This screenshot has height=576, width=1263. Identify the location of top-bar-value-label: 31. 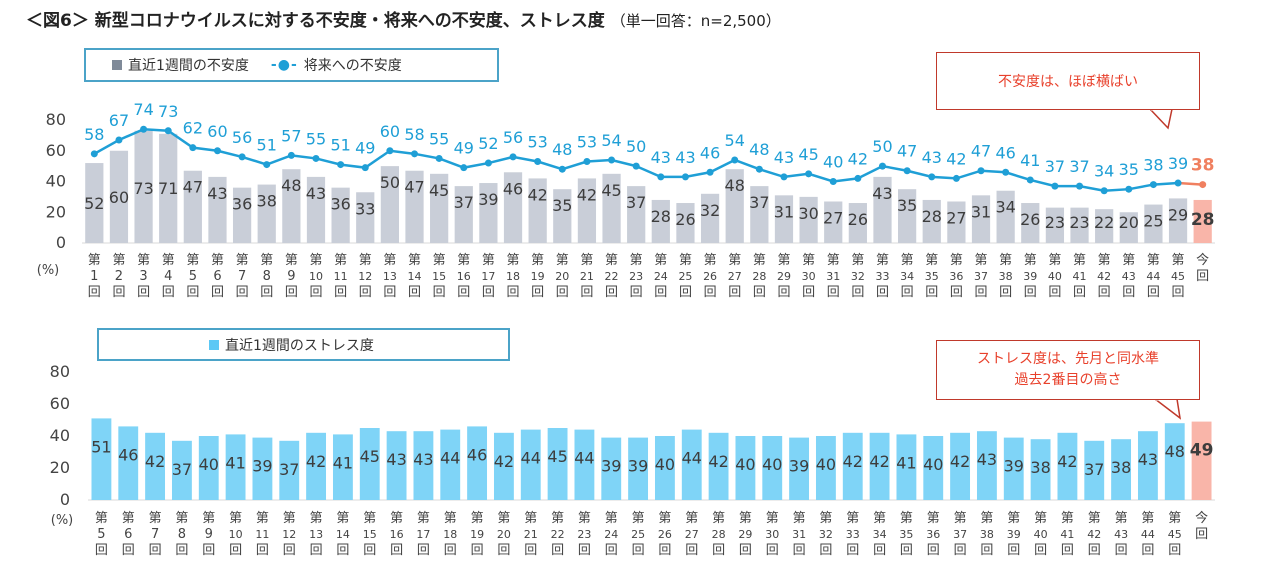
(784, 211).